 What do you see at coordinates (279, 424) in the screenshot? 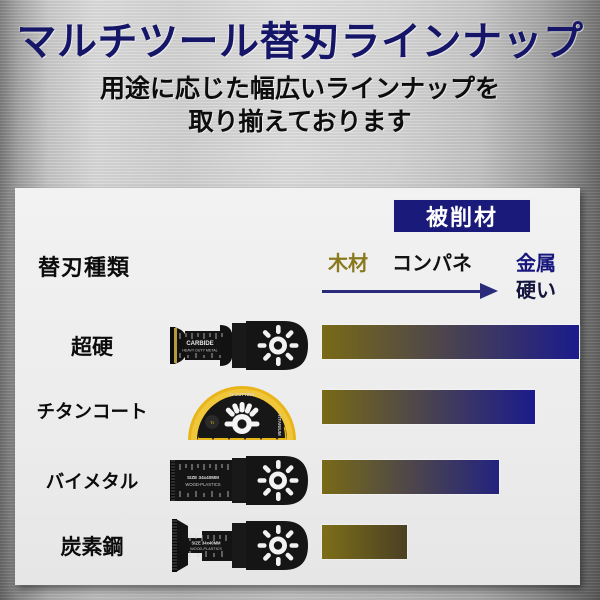
I see `svg-text: TITANIUM` at bounding box center [279, 424].